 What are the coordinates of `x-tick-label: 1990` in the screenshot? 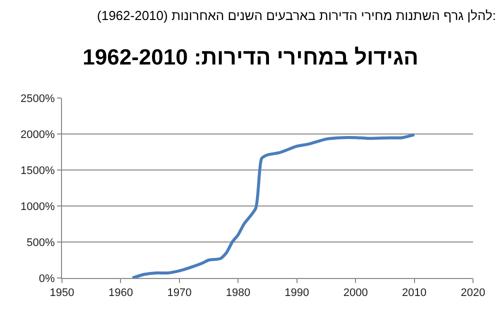 It's located at (297, 293).